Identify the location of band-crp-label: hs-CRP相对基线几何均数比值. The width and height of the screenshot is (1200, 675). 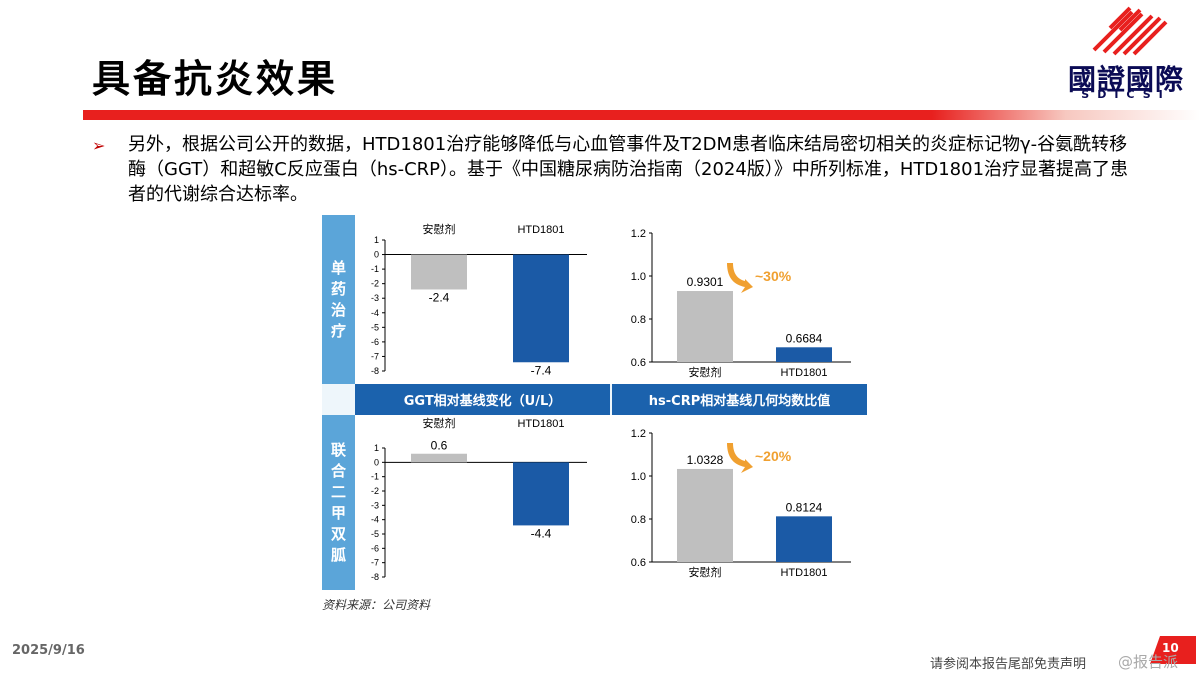
(739, 399).